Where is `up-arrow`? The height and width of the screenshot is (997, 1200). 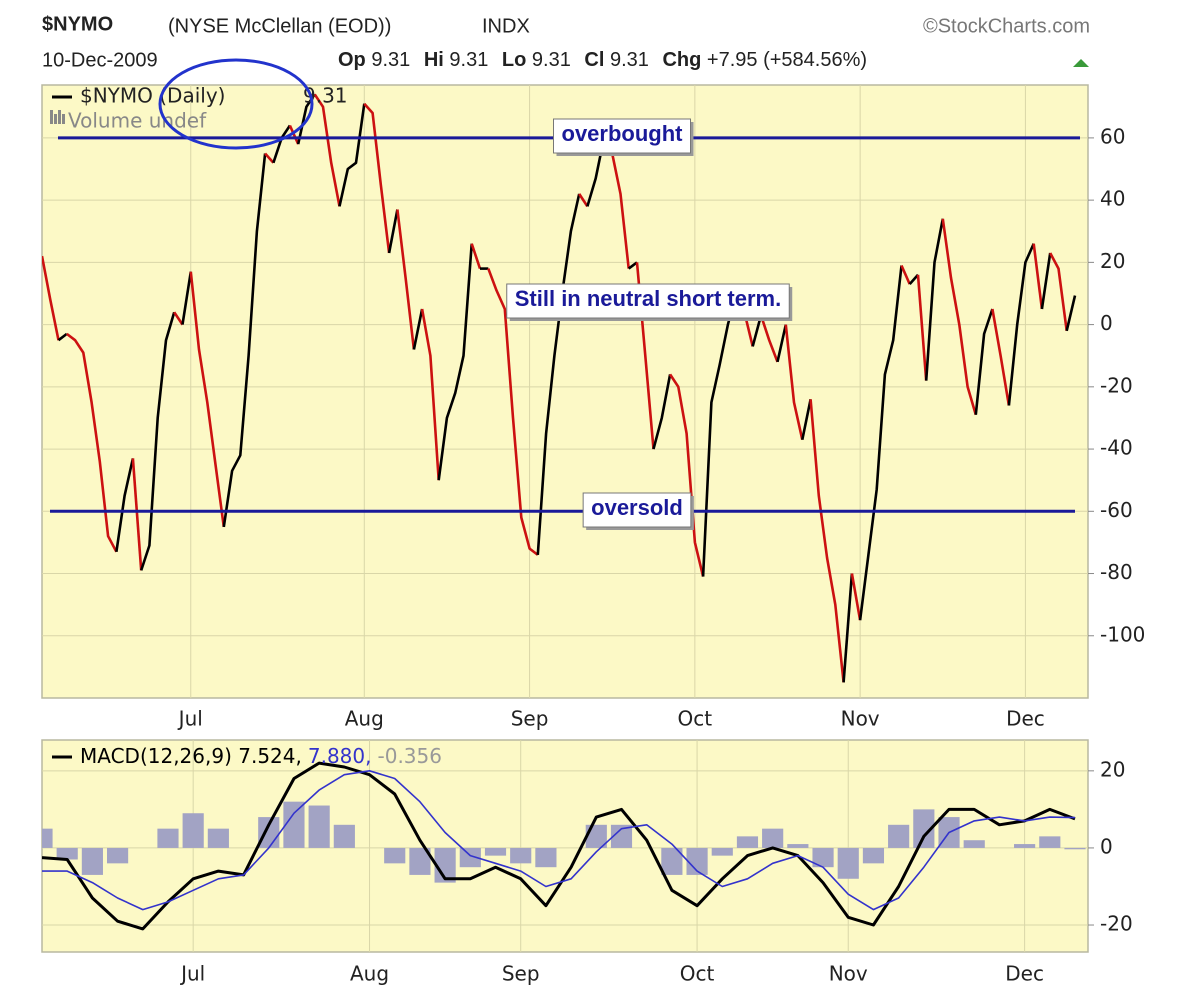 up-arrow is located at coordinates (1081, 63).